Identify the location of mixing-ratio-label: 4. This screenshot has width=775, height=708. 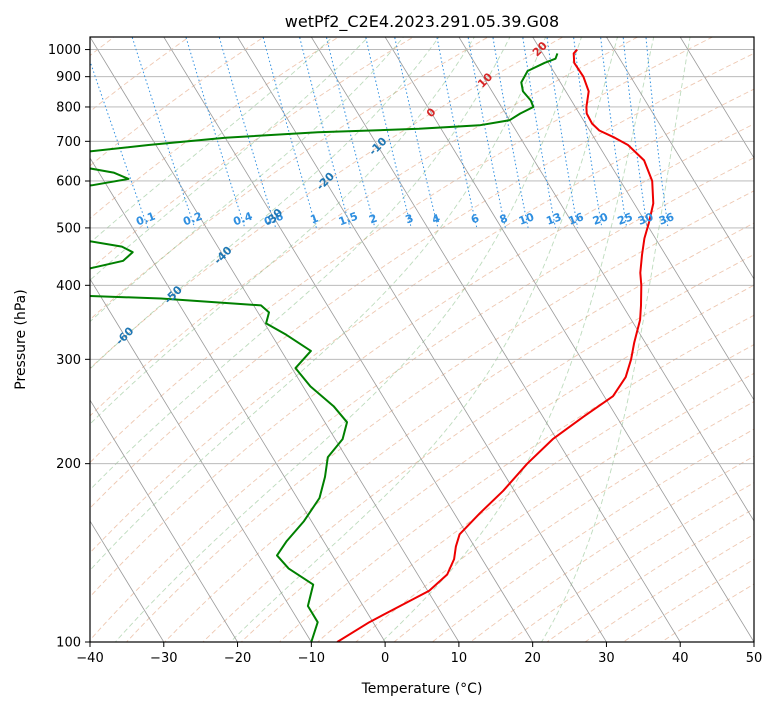
(436, 219).